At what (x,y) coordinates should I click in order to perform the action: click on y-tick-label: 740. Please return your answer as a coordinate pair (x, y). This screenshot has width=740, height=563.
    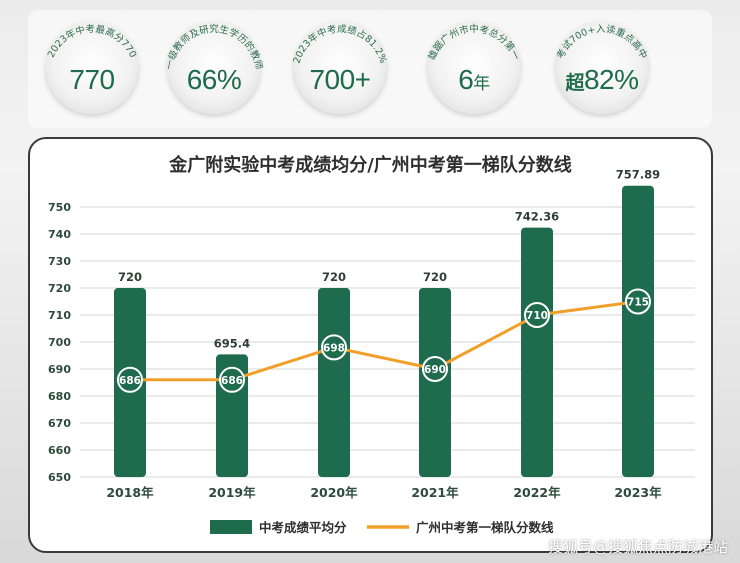
    Looking at the image, I should click on (59, 234).